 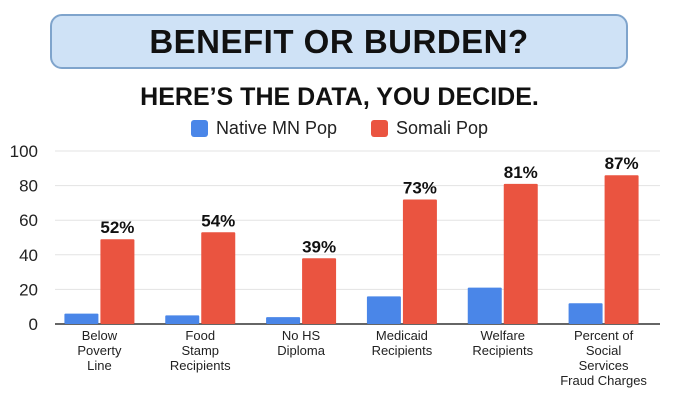 What do you see at coordinates (604, 365) in the screenshot?
I see `category-label-5-2: Services` at bounding box center [604, 365].